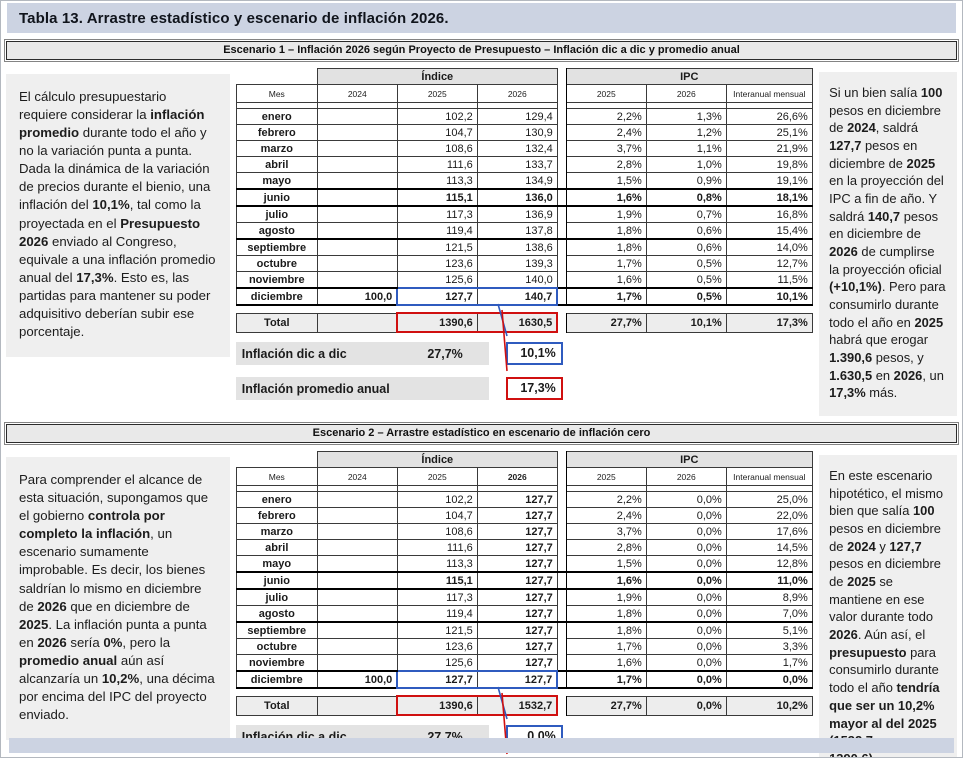 Image resolution: width=963 pixels, height=758 pixels. I want to click on total-interanual: 17,3%, so click(769, 322).